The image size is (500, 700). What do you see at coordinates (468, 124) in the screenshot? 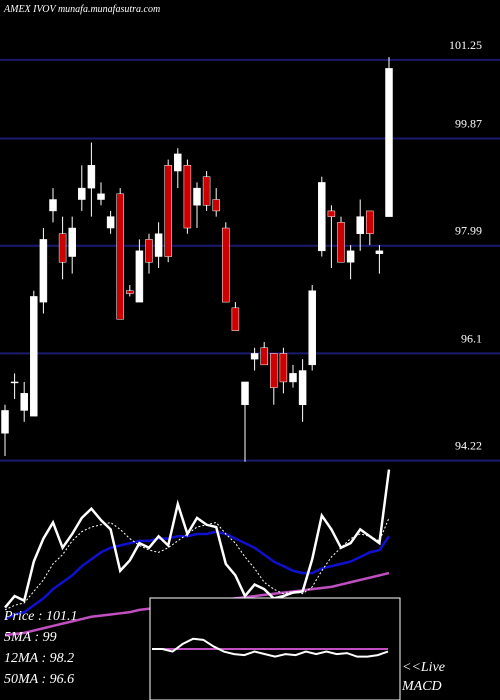
I see `y-tick-label: 99.87` at bounding box center [468, 124].